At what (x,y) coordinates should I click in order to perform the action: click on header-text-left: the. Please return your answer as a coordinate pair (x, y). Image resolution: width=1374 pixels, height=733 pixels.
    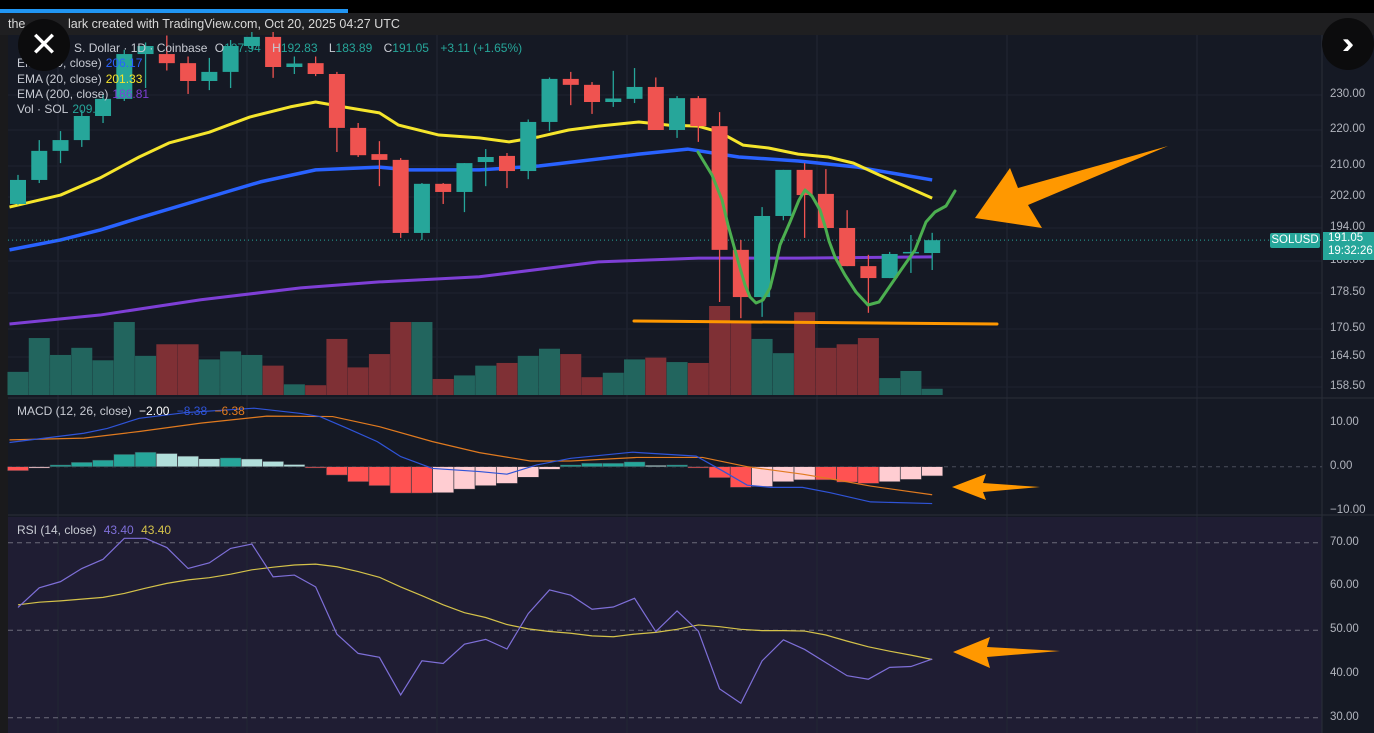
    Looking at the image, I should click on (17, 24).